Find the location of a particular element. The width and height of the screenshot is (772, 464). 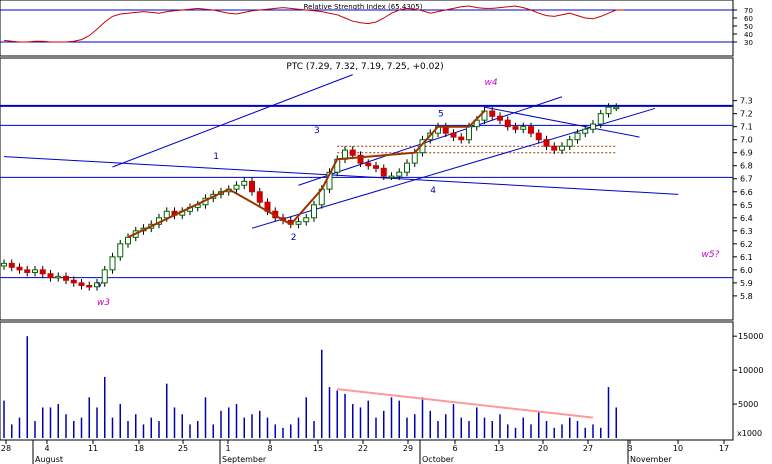

x-month-label: November is located at coordinates (651, 459).